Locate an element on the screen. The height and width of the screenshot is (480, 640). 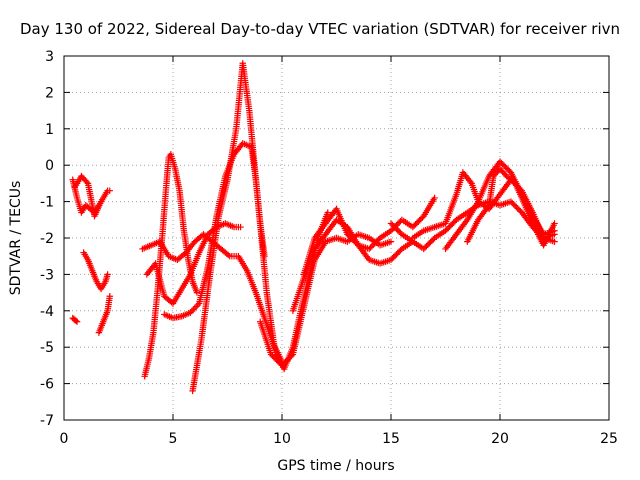
y-tick-label: -5 is located at coordinates (47, 348).